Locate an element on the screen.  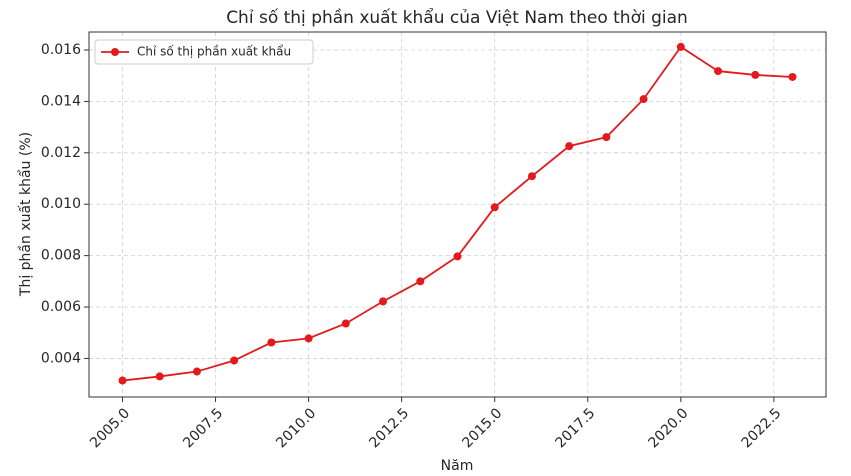
y-axis-label: Thị phần xuất khẩu (%) is located at coordinates (25, 214).